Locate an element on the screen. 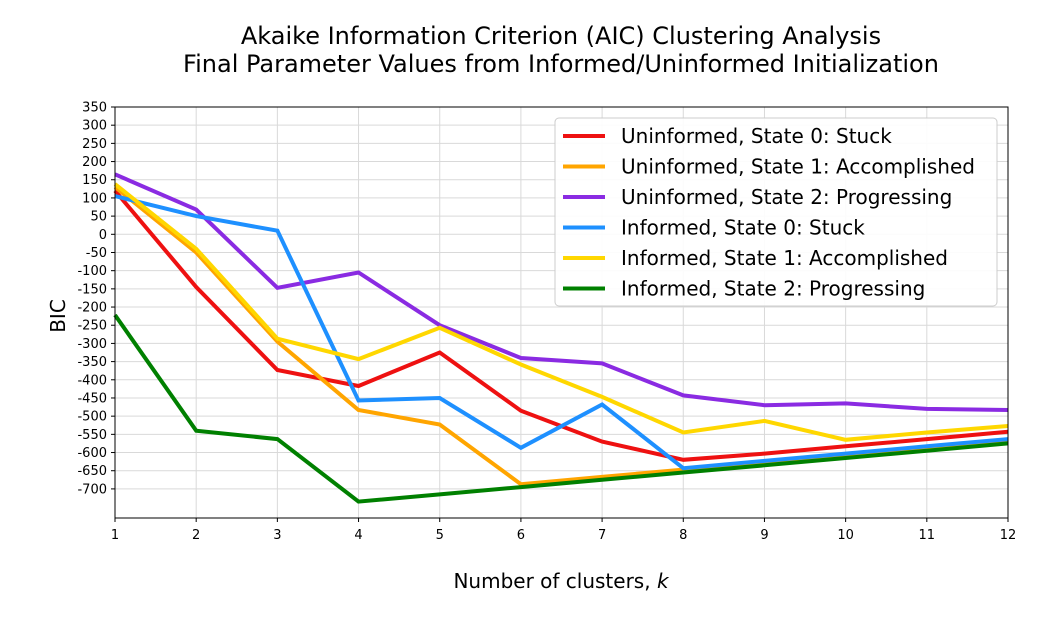 This screenshot has width=1041, height=641. x-tick-label: 9 is located at coordinates (764, 535).